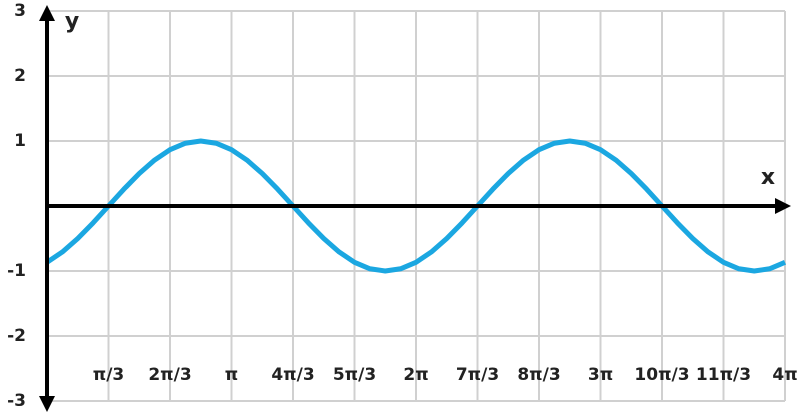 Image resolution: width=800 pixels, height=412 pixels. Describe the element at coordinates (20, 11) in the screenshot. I see `y-tick-label: 3` at that location.